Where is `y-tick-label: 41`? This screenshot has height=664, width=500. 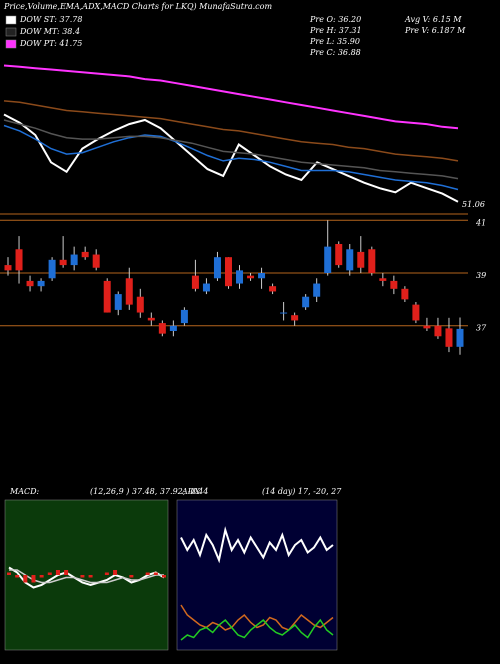 y-tick-label: 41 is located at coordinates (480, 222).